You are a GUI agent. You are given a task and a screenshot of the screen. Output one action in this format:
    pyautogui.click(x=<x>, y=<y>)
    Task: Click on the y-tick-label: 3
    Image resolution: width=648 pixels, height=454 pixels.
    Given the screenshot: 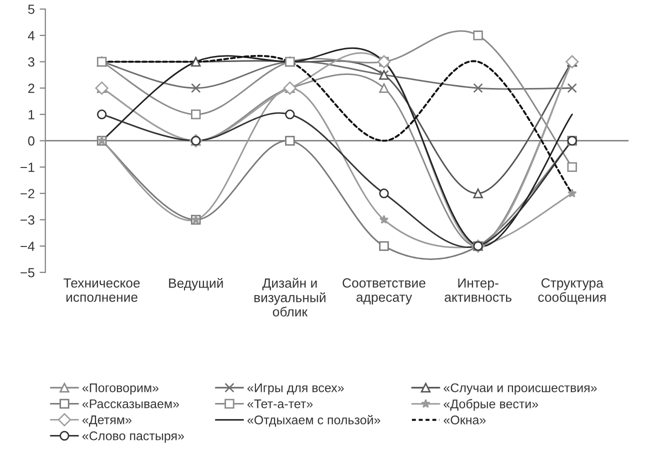 What is the action you would take?
    pyautogui.click(x=31, y=62)
    